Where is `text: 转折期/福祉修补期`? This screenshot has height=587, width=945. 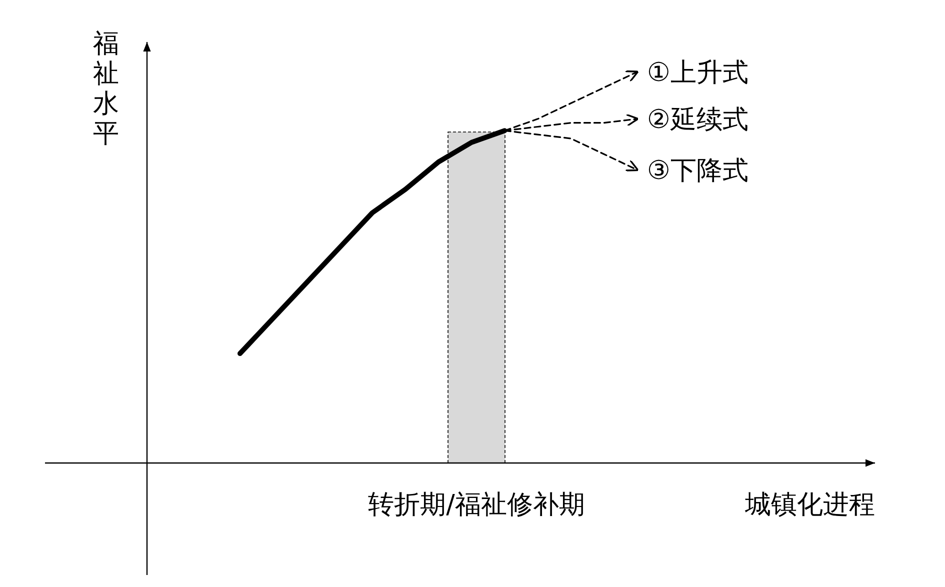
text: 转折期/福祉修补期 is located at coordinates (476, 505).